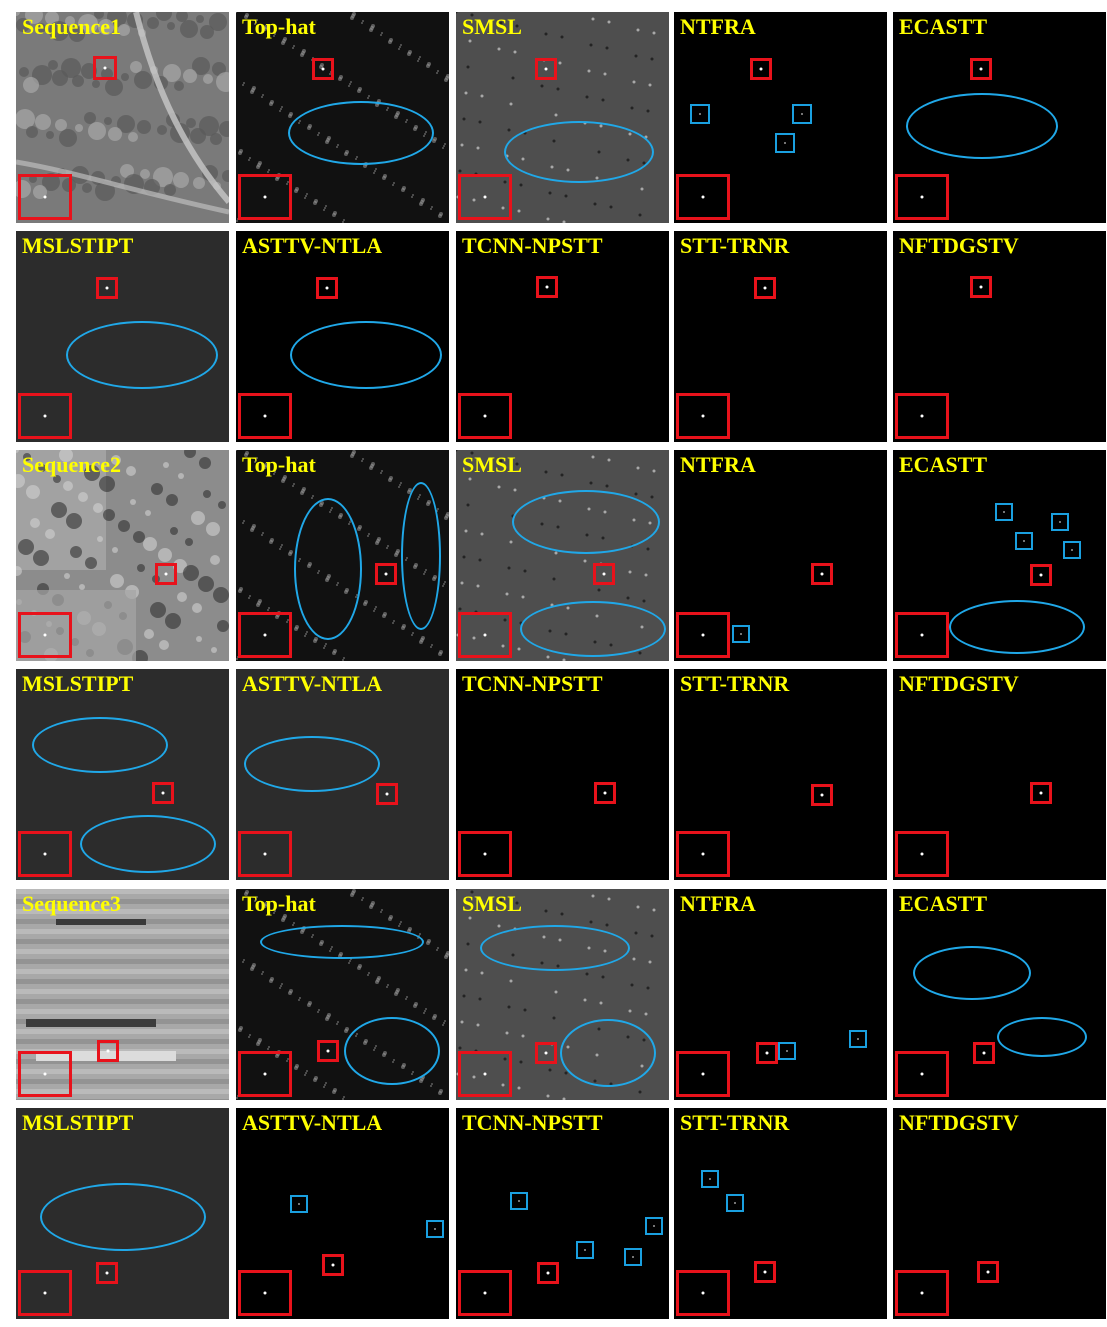  I want to click on panel-ntfra: NTFRA, so click(780, 994).